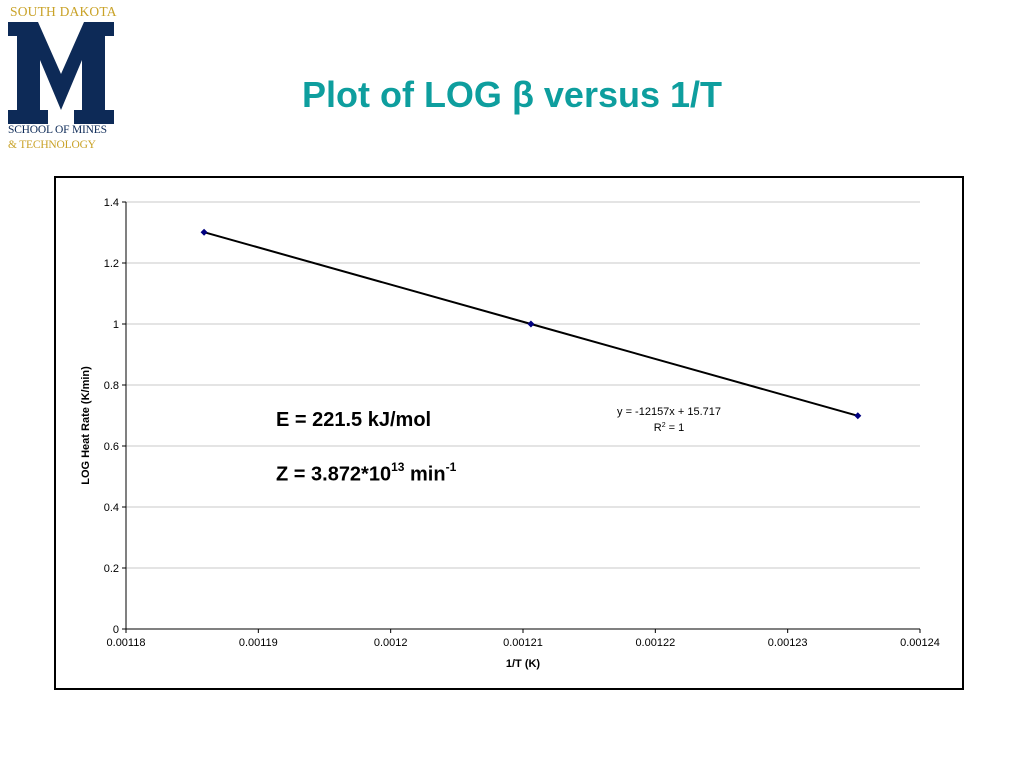  Describe the element at coordinates (523, 664) in the screenshot. I see `x-axis-label: 1/T (K)` at that location.